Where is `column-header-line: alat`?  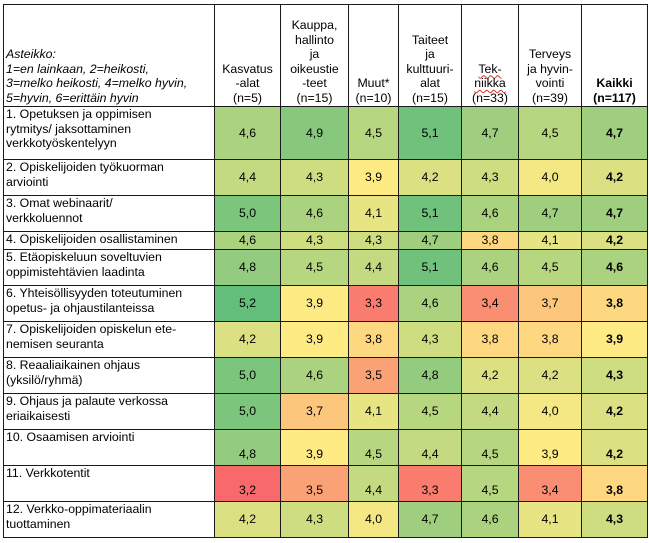
column-header-line: alat is located at coordinates (430, 83).